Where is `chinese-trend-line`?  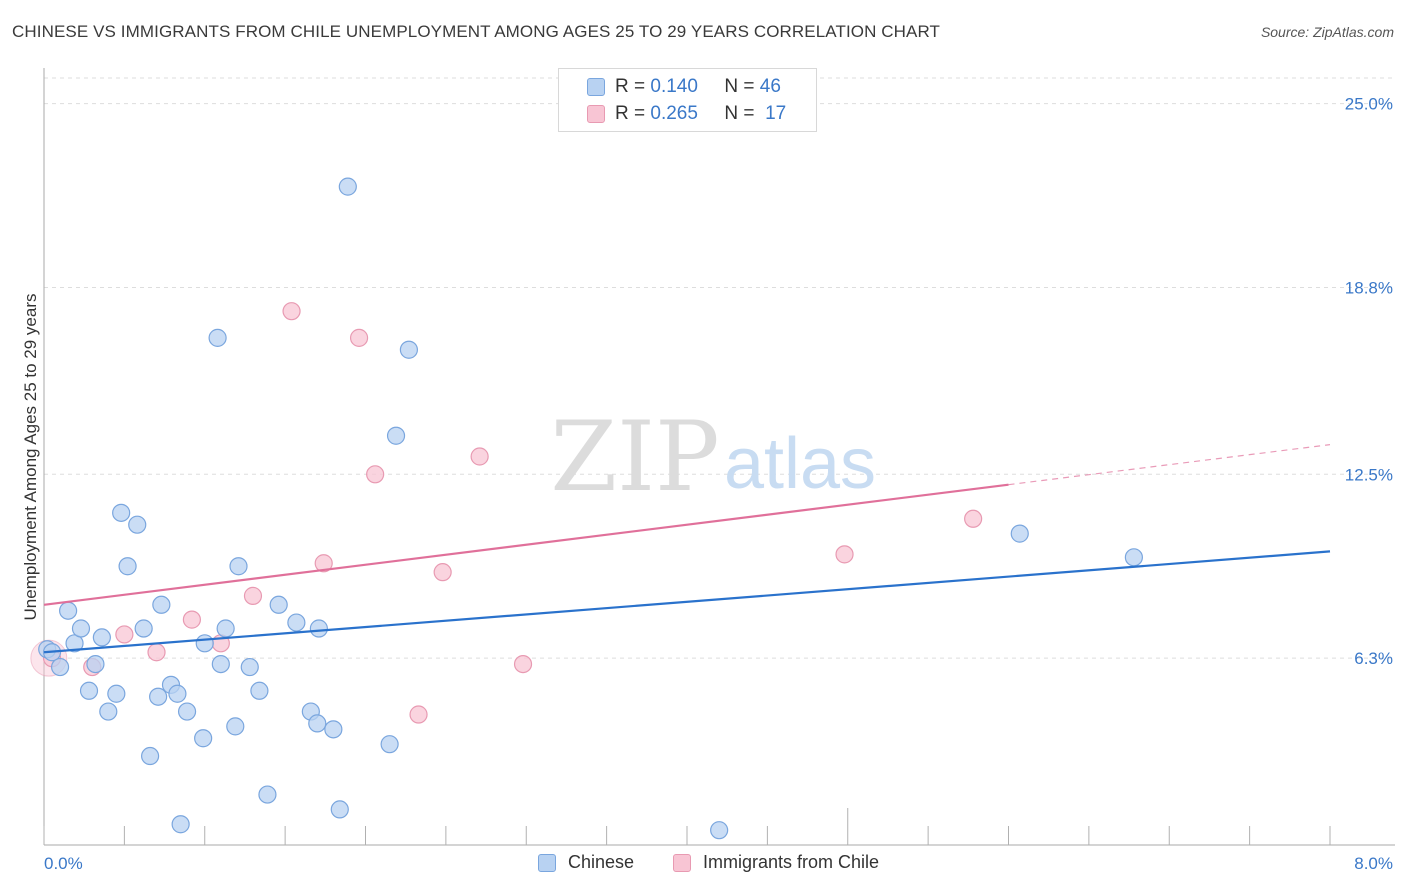
chinese-trend-line is located at coordinates (687, 602).